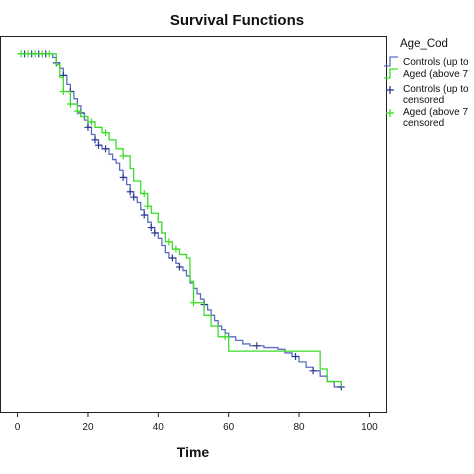 The image size is (474, 474). Describe the element at coordinates (159, 427) in the screenshot. I see `x-tick-label: 40` at that location.